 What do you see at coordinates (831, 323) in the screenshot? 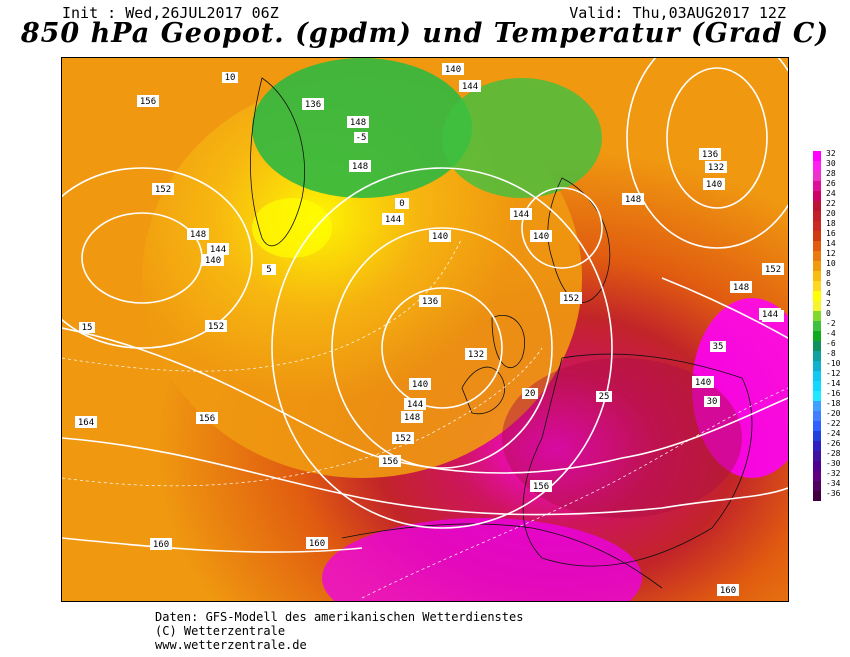
I see `legend-value: -2` at bounding box center [831, 323].